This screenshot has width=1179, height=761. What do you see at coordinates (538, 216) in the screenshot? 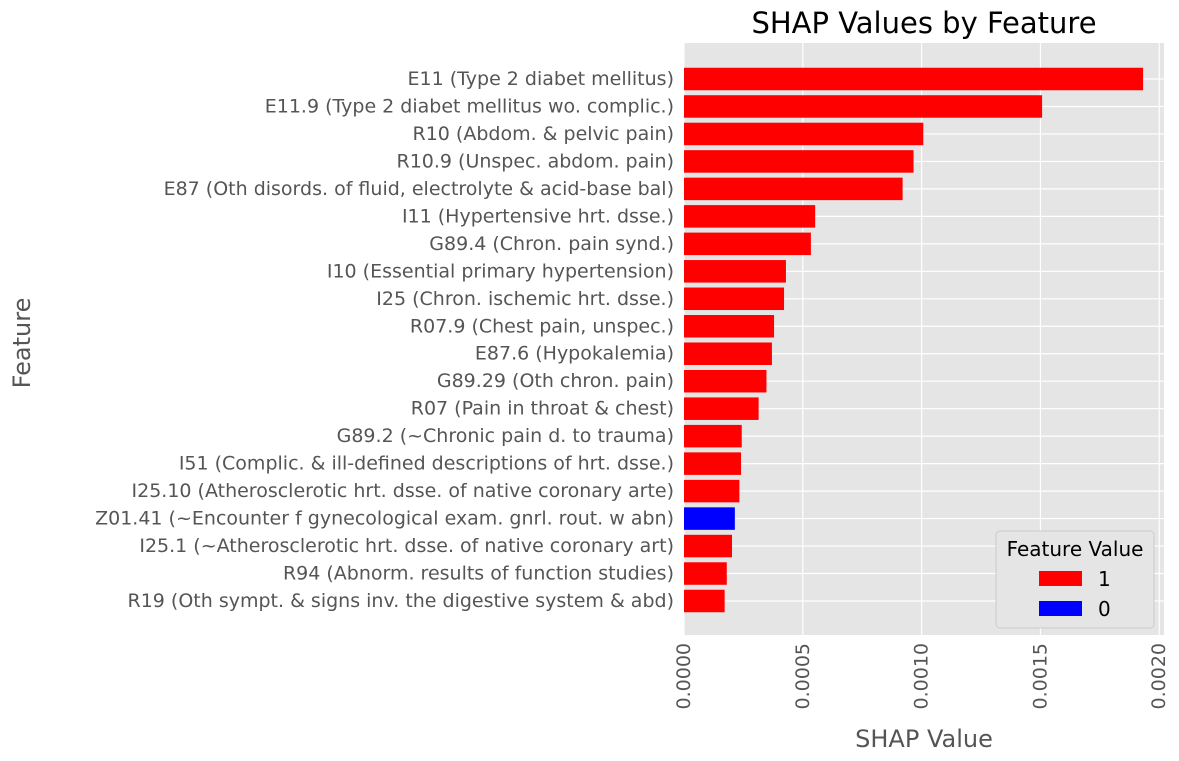
I see `y-tick-label: I11 (Hypertensive hrt. dsse.)` at bounding box center [538, 216].